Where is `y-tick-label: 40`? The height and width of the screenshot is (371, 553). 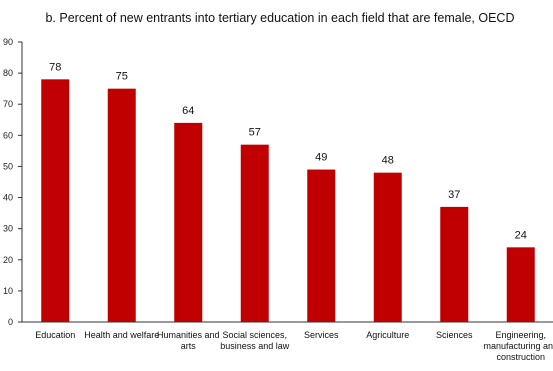
y-tick-label: 40 is located at coordinates (8, 198).